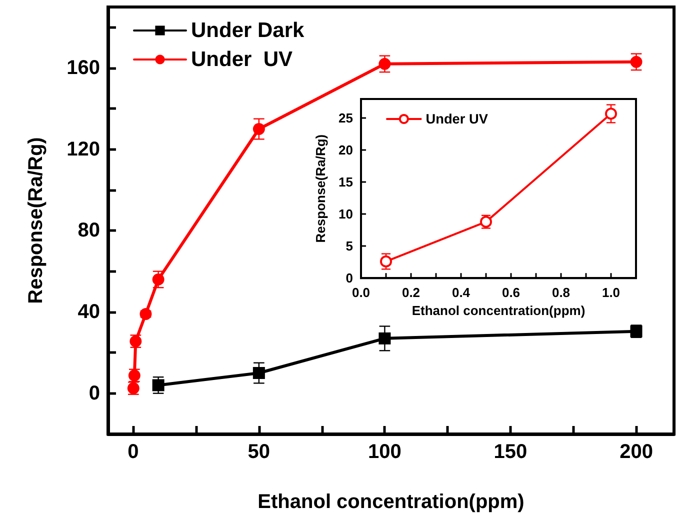 The height and width of the screenshot is (526, 676). I want to click on x-tick-label: 100, so click(385, 452).